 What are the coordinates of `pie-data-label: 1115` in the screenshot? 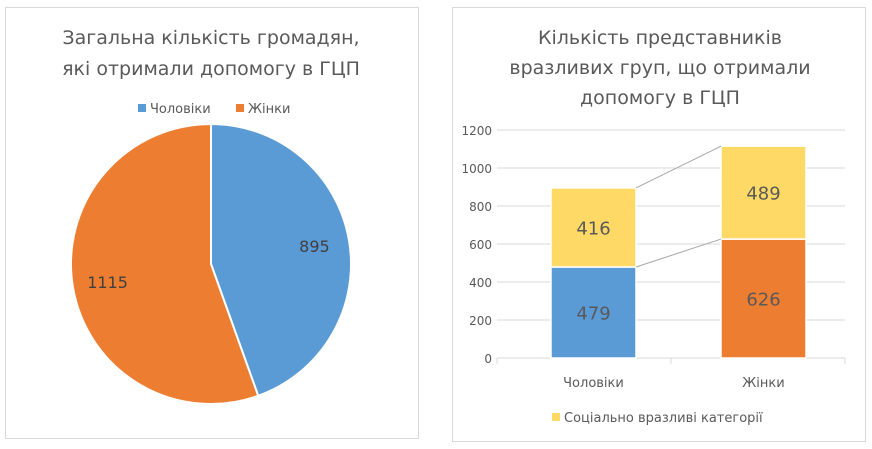 It's located at (107, 282).